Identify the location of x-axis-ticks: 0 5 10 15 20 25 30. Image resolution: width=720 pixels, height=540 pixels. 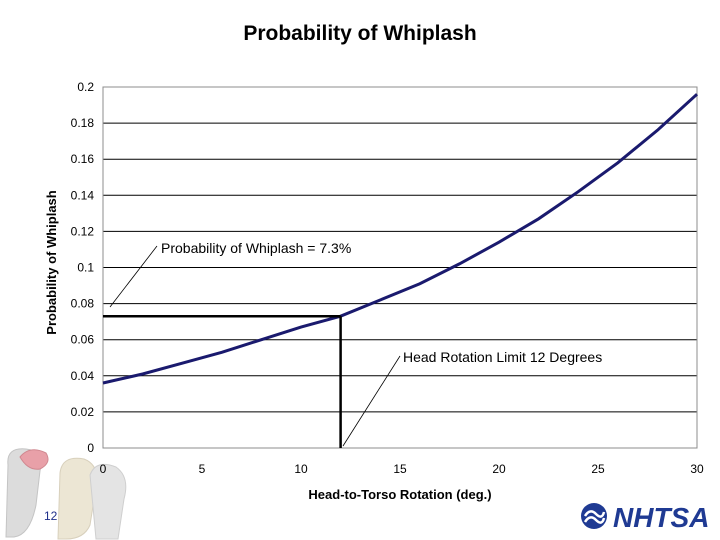
(402, 469).